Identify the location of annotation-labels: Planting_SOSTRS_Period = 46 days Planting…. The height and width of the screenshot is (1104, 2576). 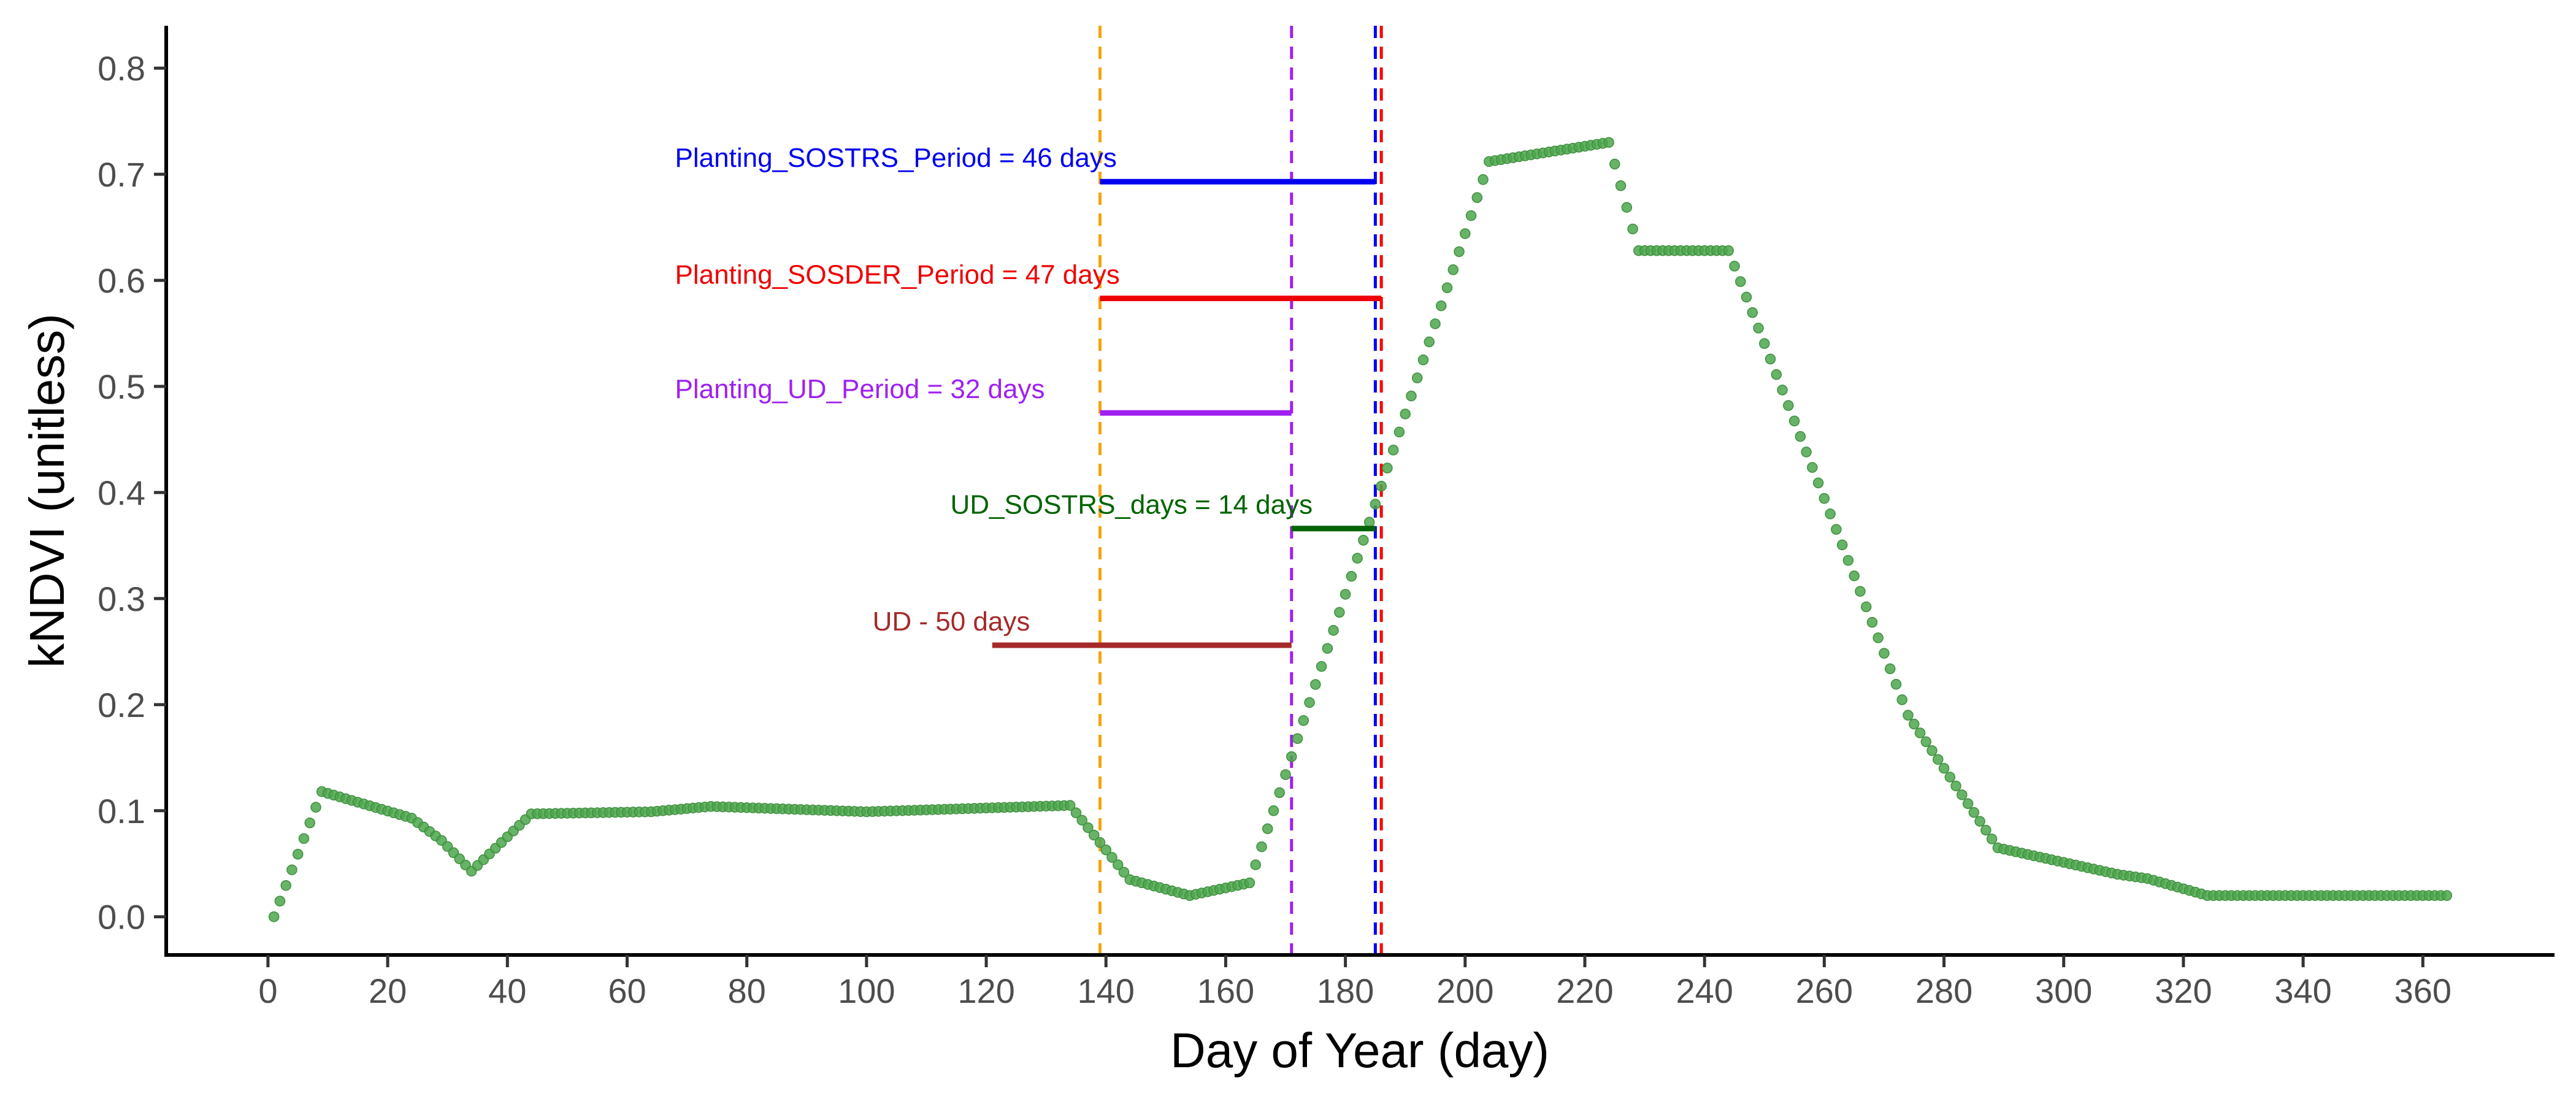
(994, 390).